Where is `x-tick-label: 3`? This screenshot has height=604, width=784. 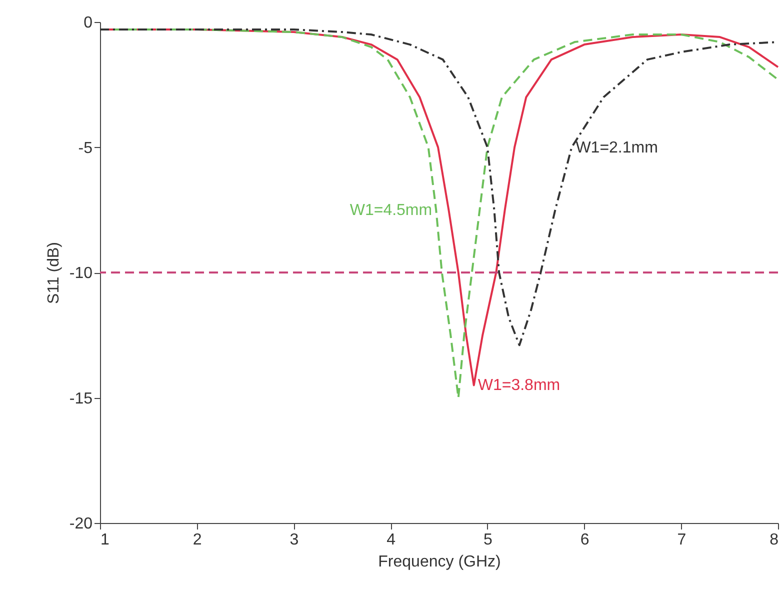
x-tick-label: 3 is located at coordinates (294, 540).